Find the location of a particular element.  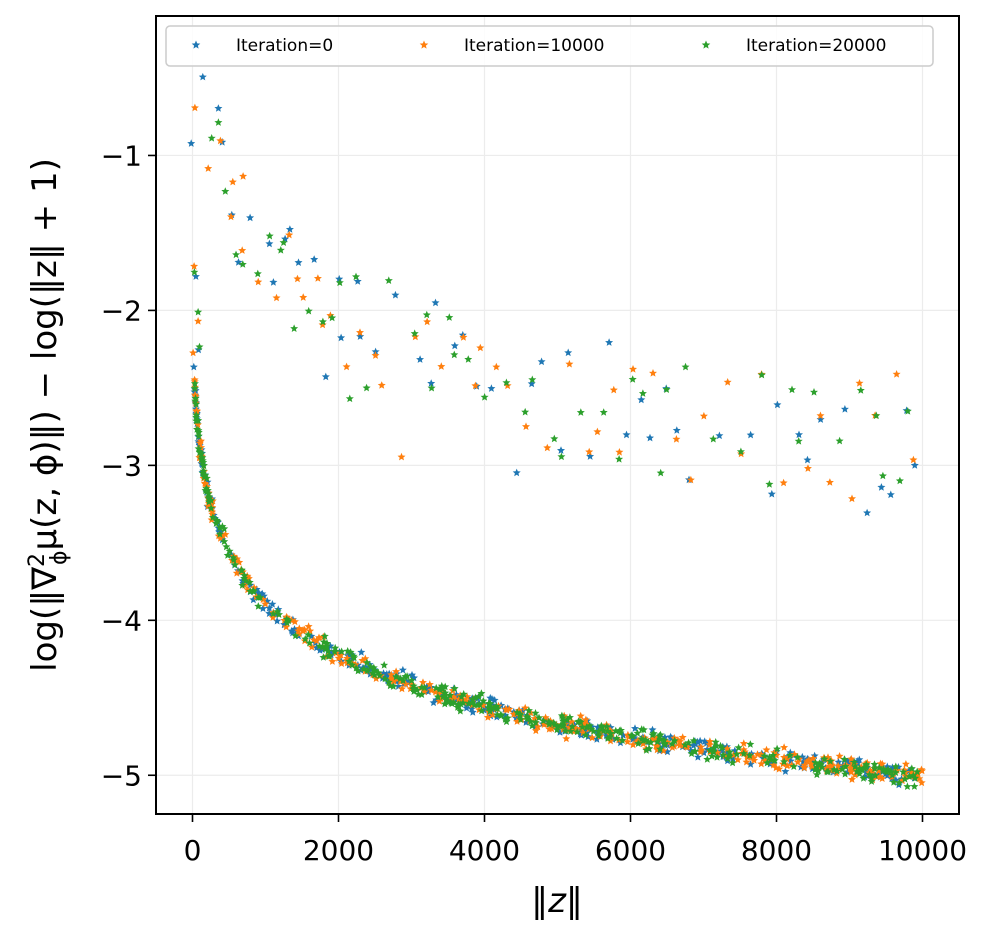

x-tick-label-0: 0 is located at coordinates (193, 850).